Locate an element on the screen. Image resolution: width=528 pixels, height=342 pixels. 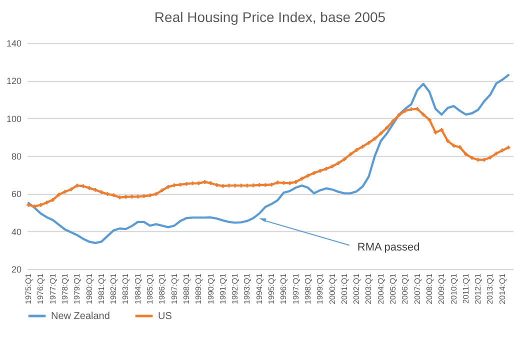
y-tick-label: 140 is located at coordinates (14, 43).